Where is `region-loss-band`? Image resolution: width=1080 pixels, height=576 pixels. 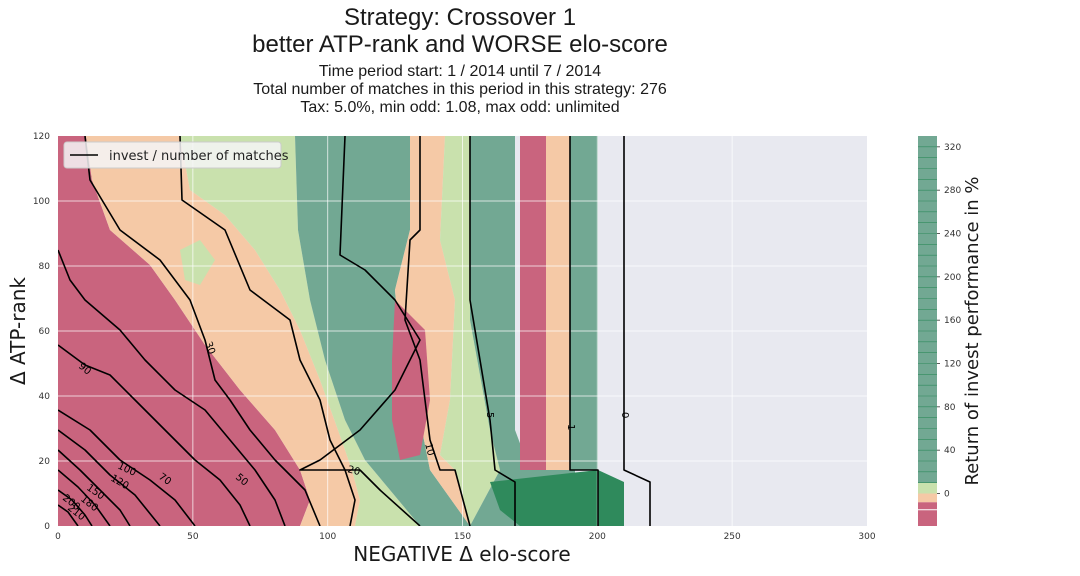
region-loss-band is located at coordinates (533, 303).